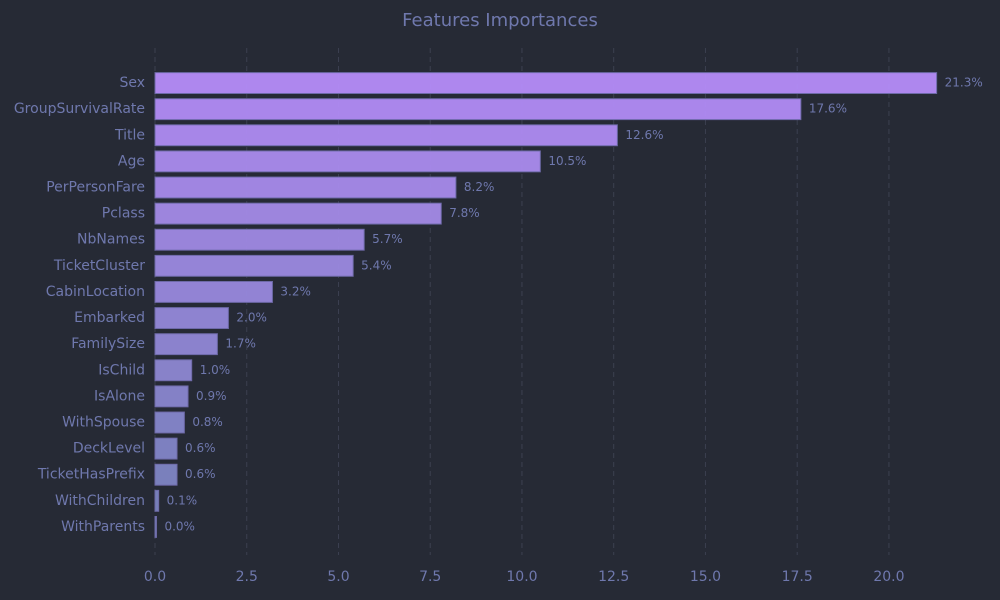  Describe the element at coordinates (109, 449) in the screenshot. I see `y-tick-label: DeckLevel` at that location.